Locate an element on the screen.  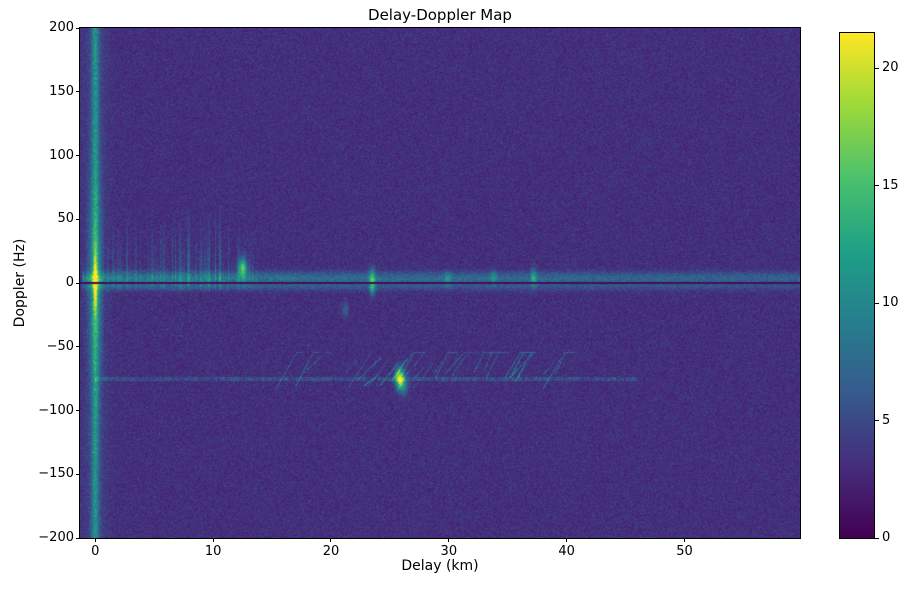
colorbar-tick-label: 0 is located at coordinates (886, 537).